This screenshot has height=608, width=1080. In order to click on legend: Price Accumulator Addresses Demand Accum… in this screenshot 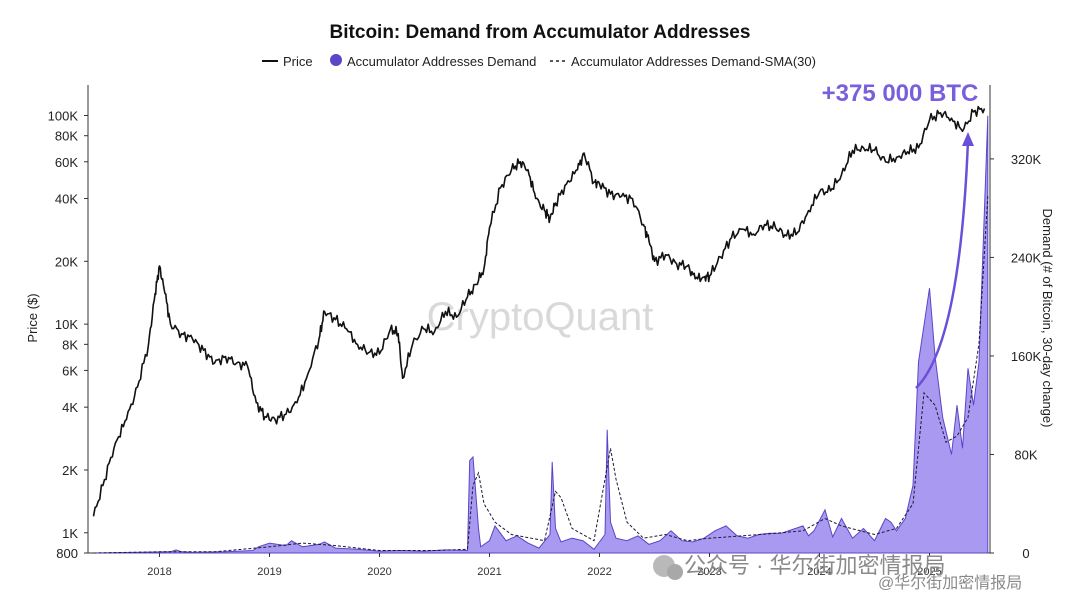, I will do `click(539, 61)`.